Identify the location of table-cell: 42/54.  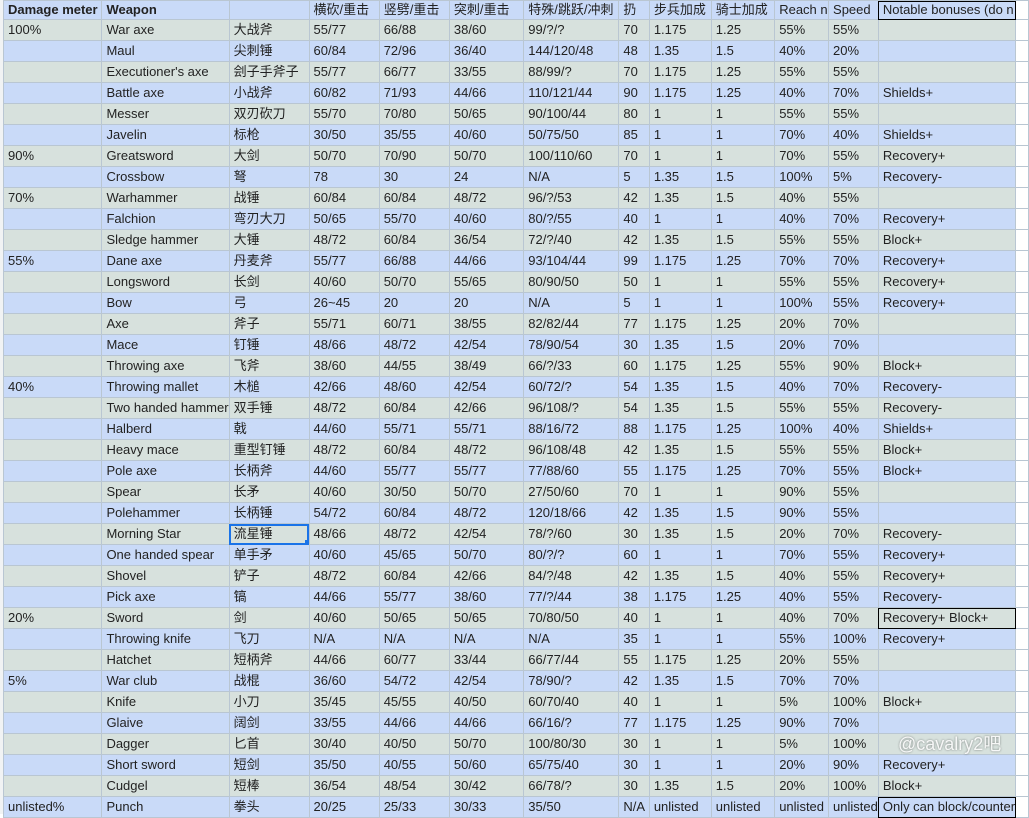
(486, 345).